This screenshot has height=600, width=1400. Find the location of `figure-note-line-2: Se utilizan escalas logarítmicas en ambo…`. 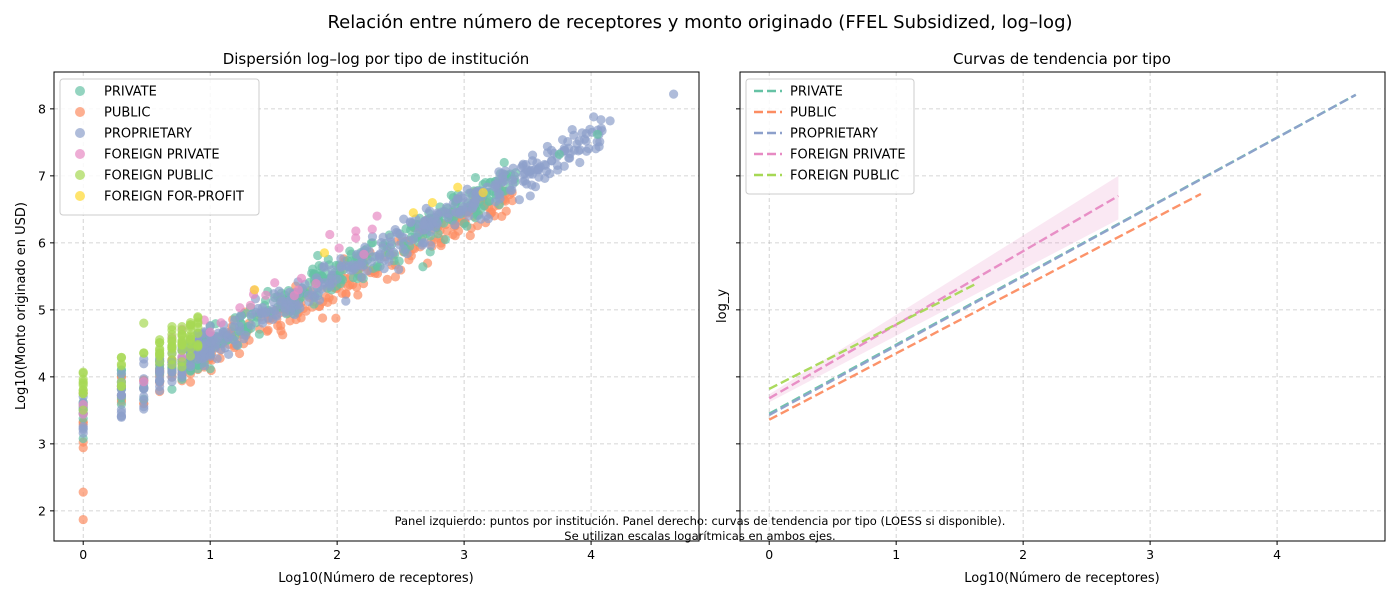

figure-note-line-2: Se utilizan escalas logarítmicas en ambo… is located at coordinates (699, 536).